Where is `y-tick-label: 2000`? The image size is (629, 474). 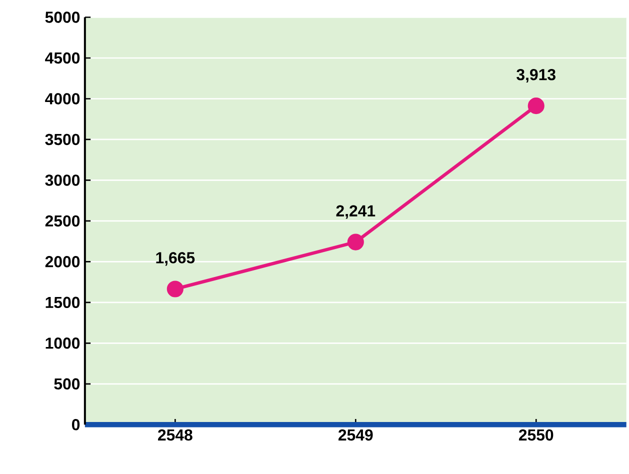 y-tick-label: 2000 is located at coordinates (62, 262).